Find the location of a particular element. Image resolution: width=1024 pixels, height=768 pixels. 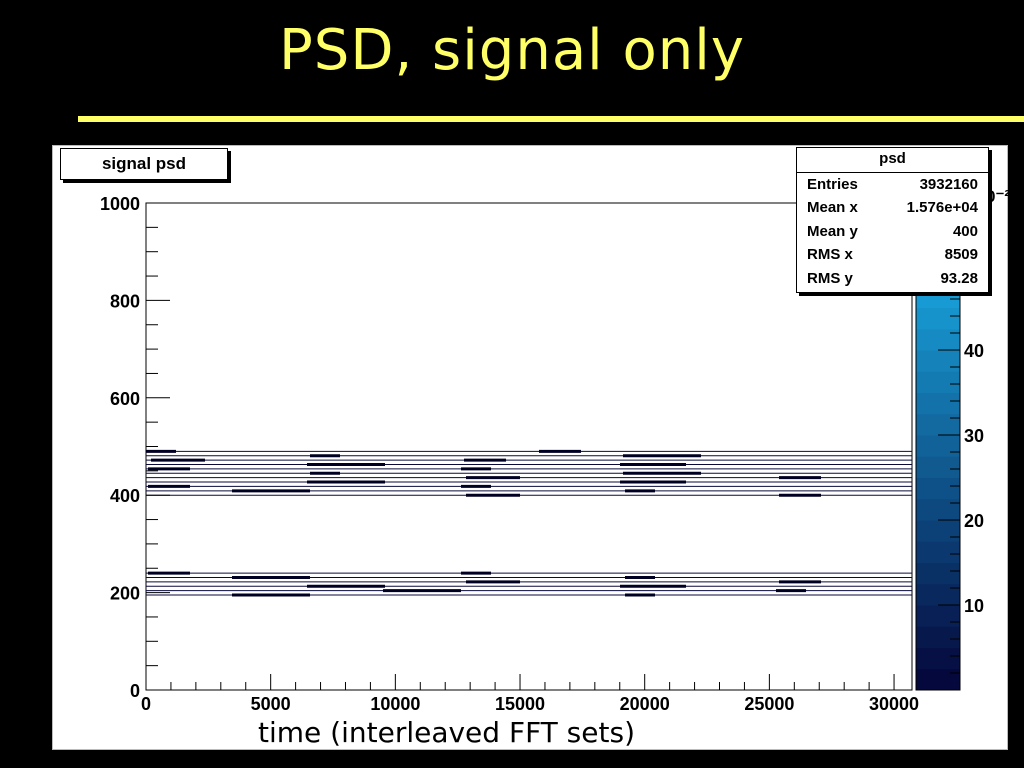

stats-label: RMS y is located at coordinates (830, 278).